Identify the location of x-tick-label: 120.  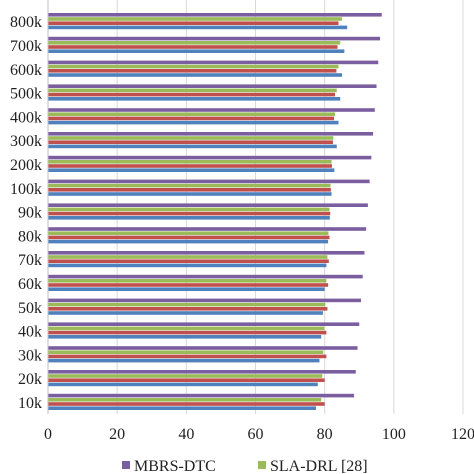
(462, 434).